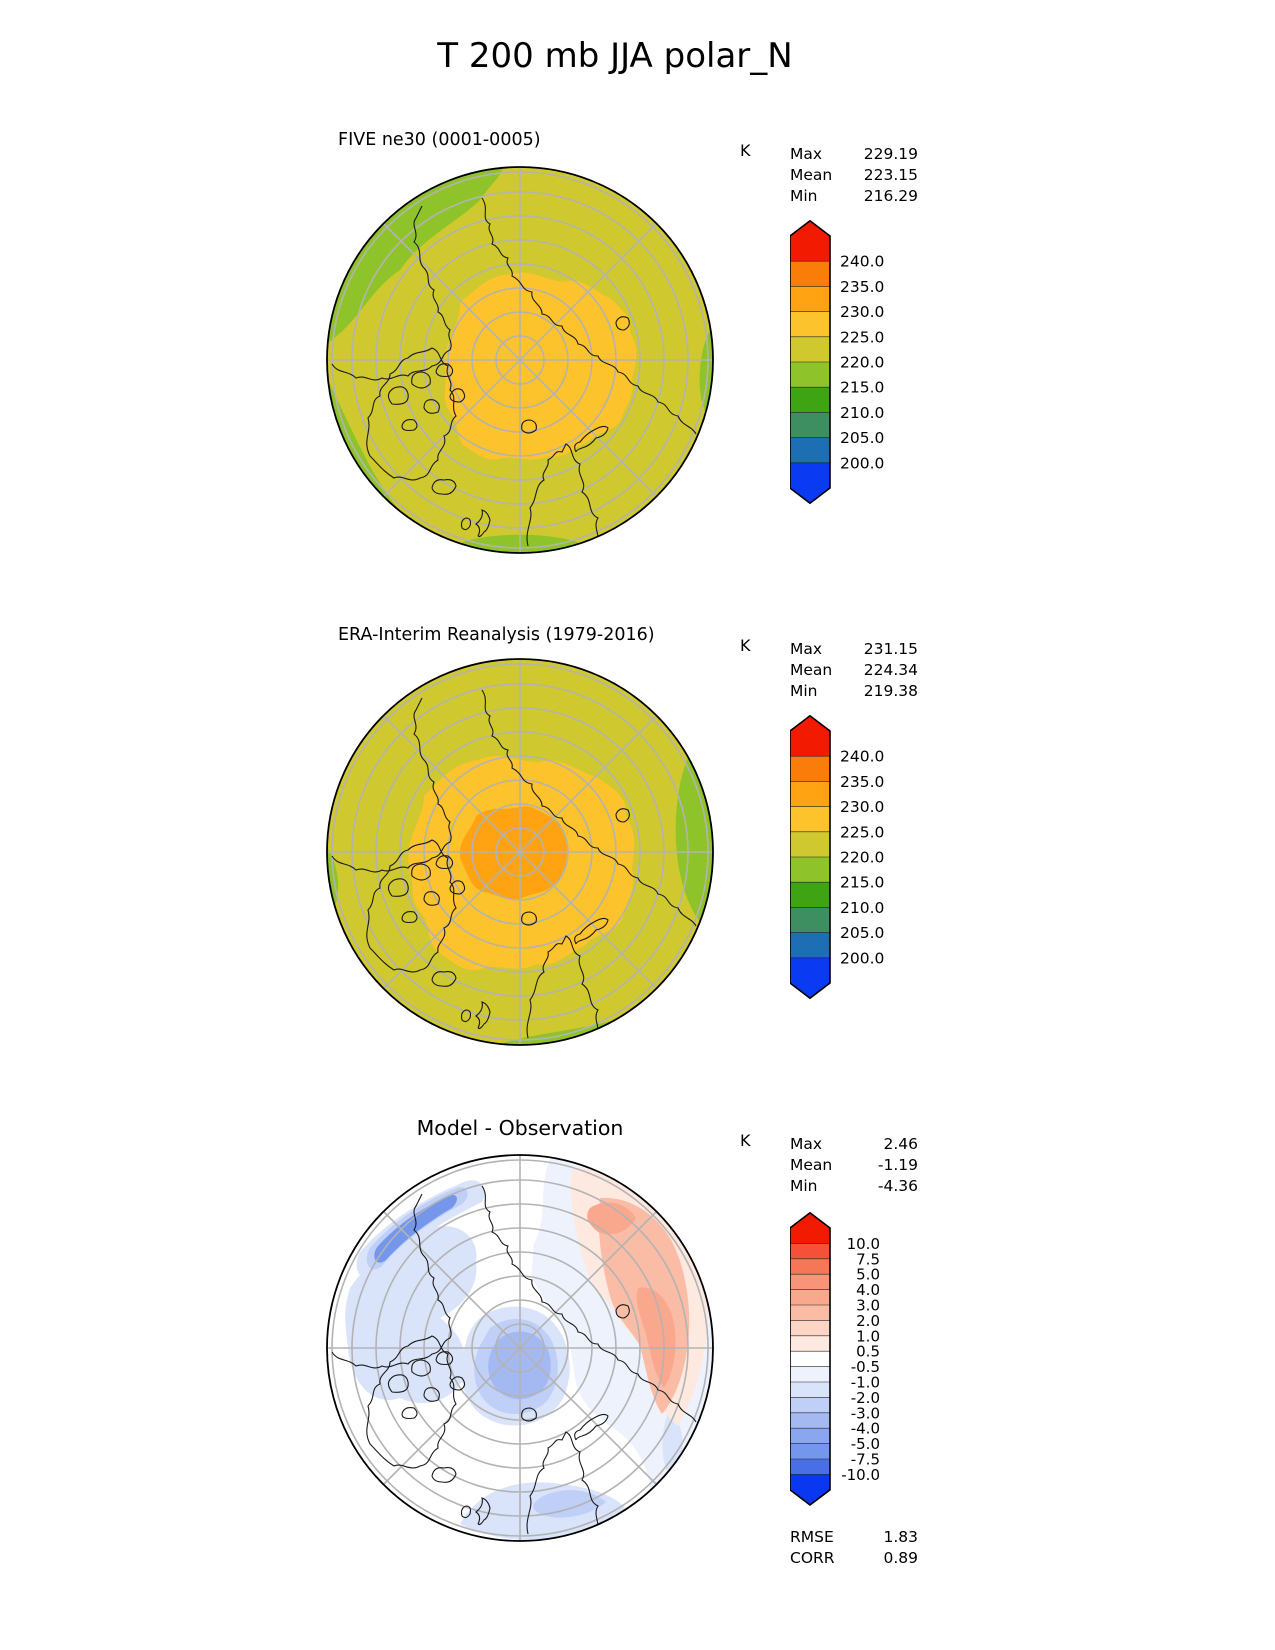 Image resolution: width=1275 pixels, height=1650 pixels. I want to click on stat-rmse-value: 1.83, so click(900, 1537).